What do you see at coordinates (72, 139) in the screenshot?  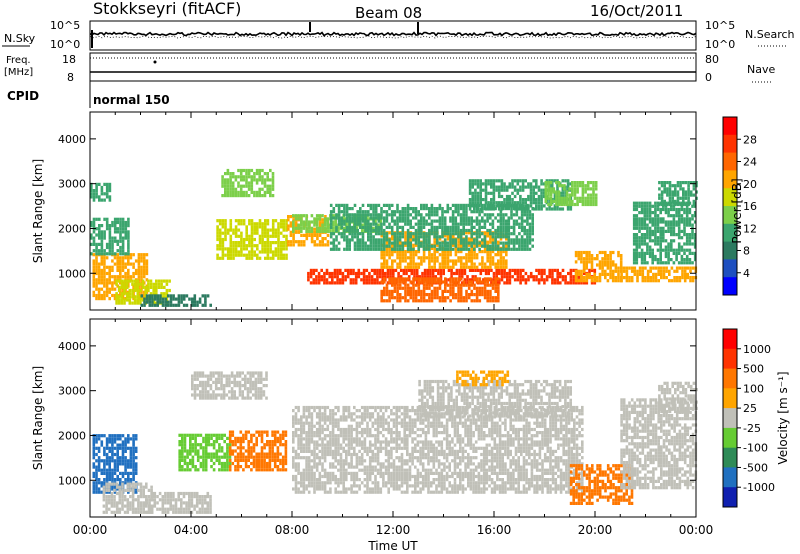 I see `power-y-tick-4000: 4000` at bounding box center [72, 139].